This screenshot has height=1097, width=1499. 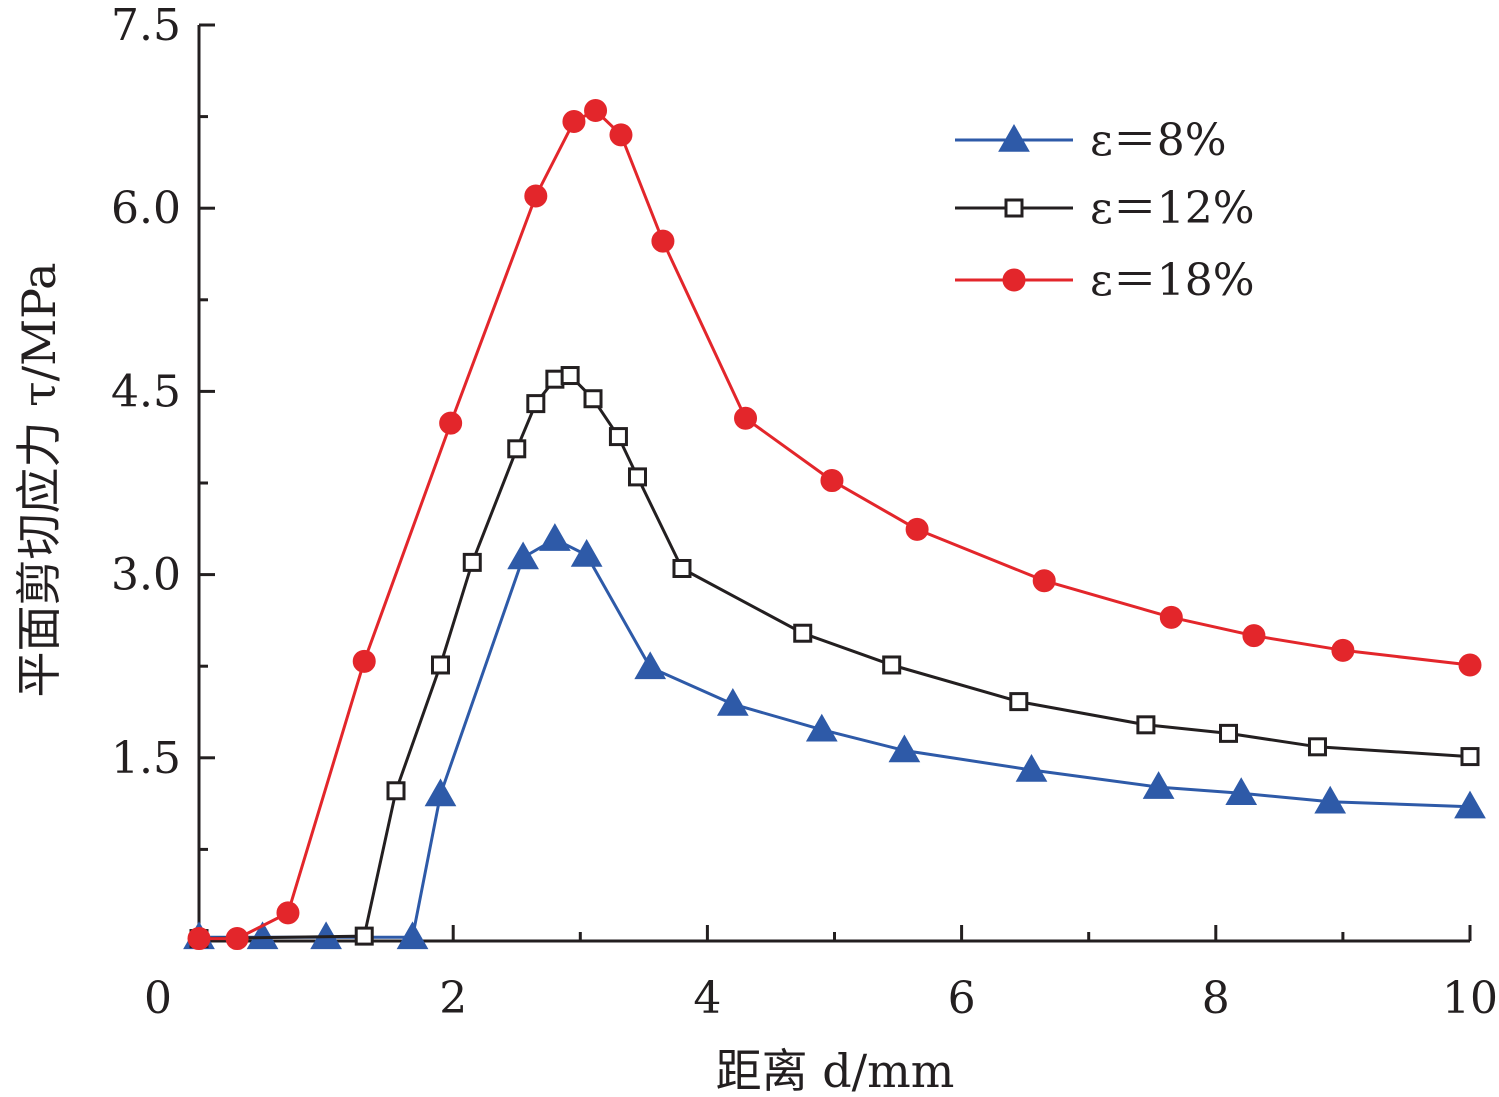 I want to click on legend: ε＝8% ε＝12% ε＝18%, so click(x=1105, y=210).